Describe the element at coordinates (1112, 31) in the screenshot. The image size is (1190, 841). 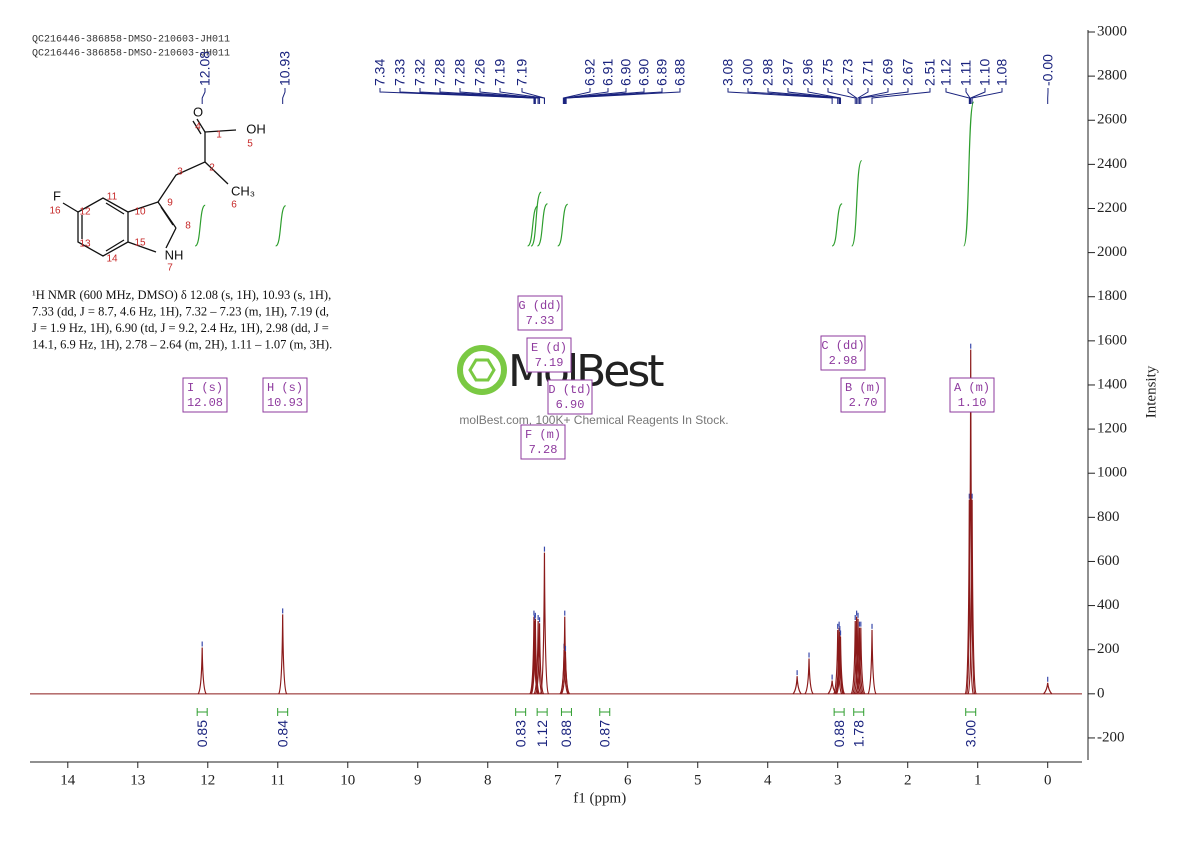
I see `y-tick-label: 3000` at that location.